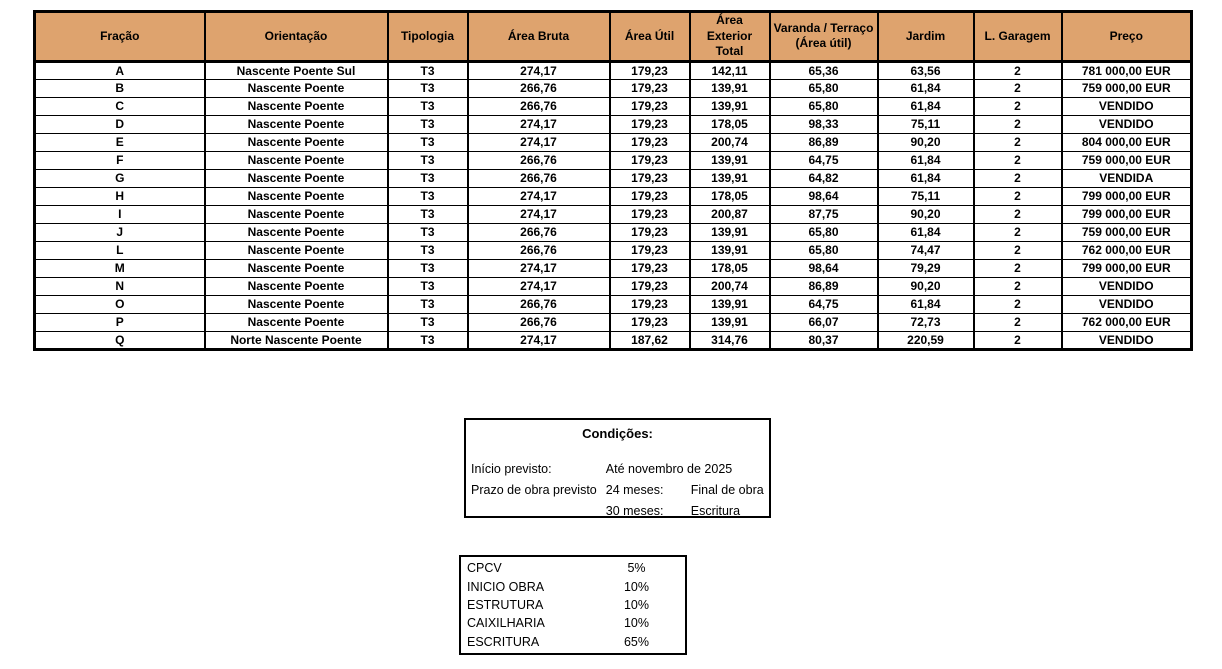  I want to click on value-cell: 79,29, so click(925, 268).